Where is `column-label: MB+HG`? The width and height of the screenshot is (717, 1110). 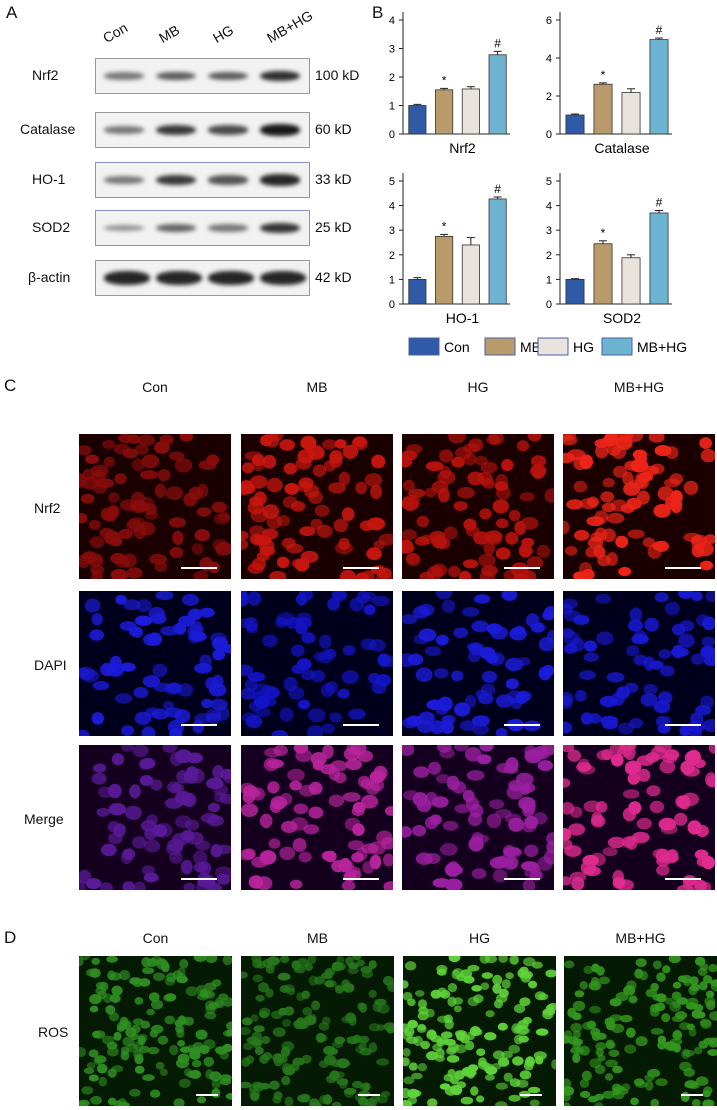 column-label: MB+HG is located at coordinates (640, 938).